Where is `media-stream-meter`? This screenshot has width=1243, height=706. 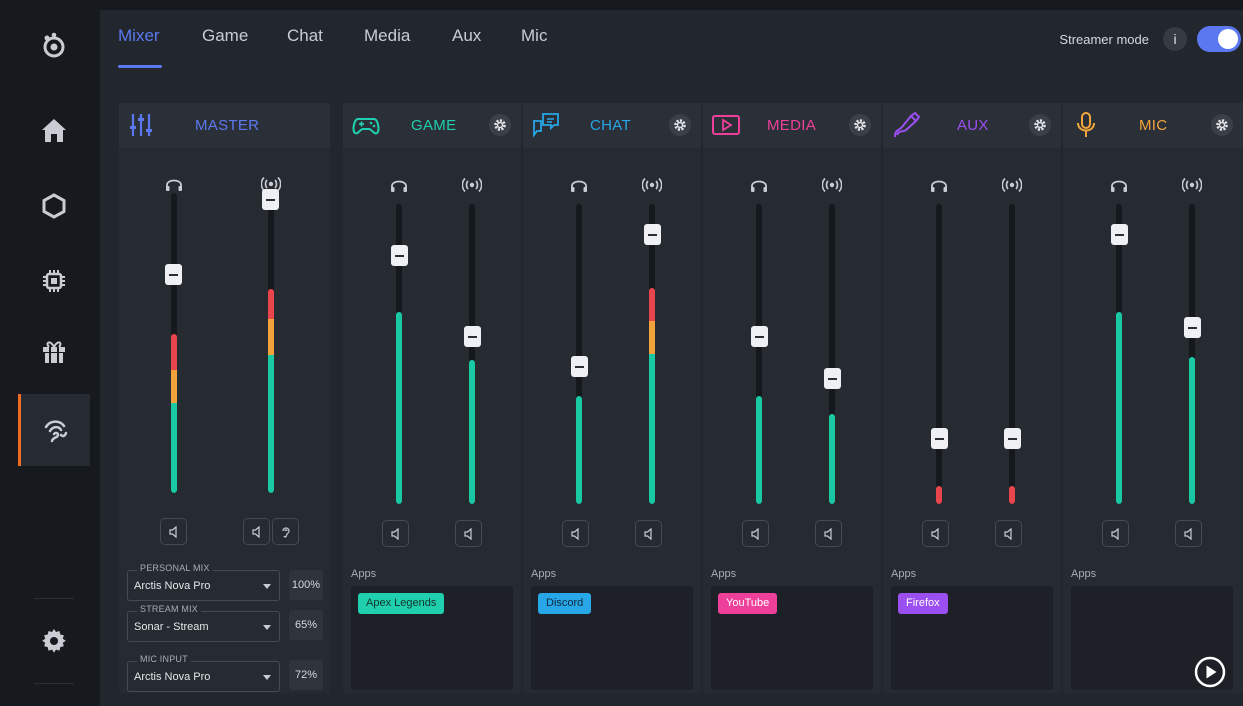 media-stream-meter is located at coordinates (832, 354).